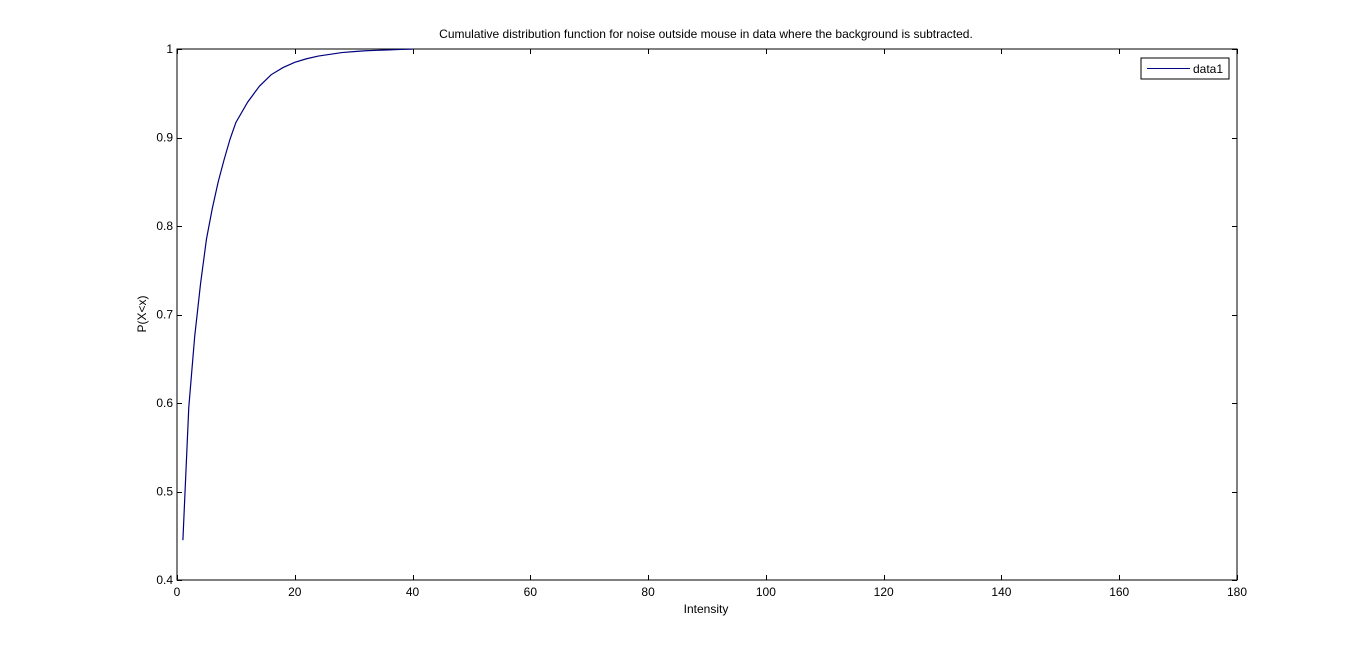 This screenshot has width=1367, height=652. What do you see at coordinates (1237, 592) in the screenshot?
I see `x-tick-label: 180` at bounding box center [1237, 592].